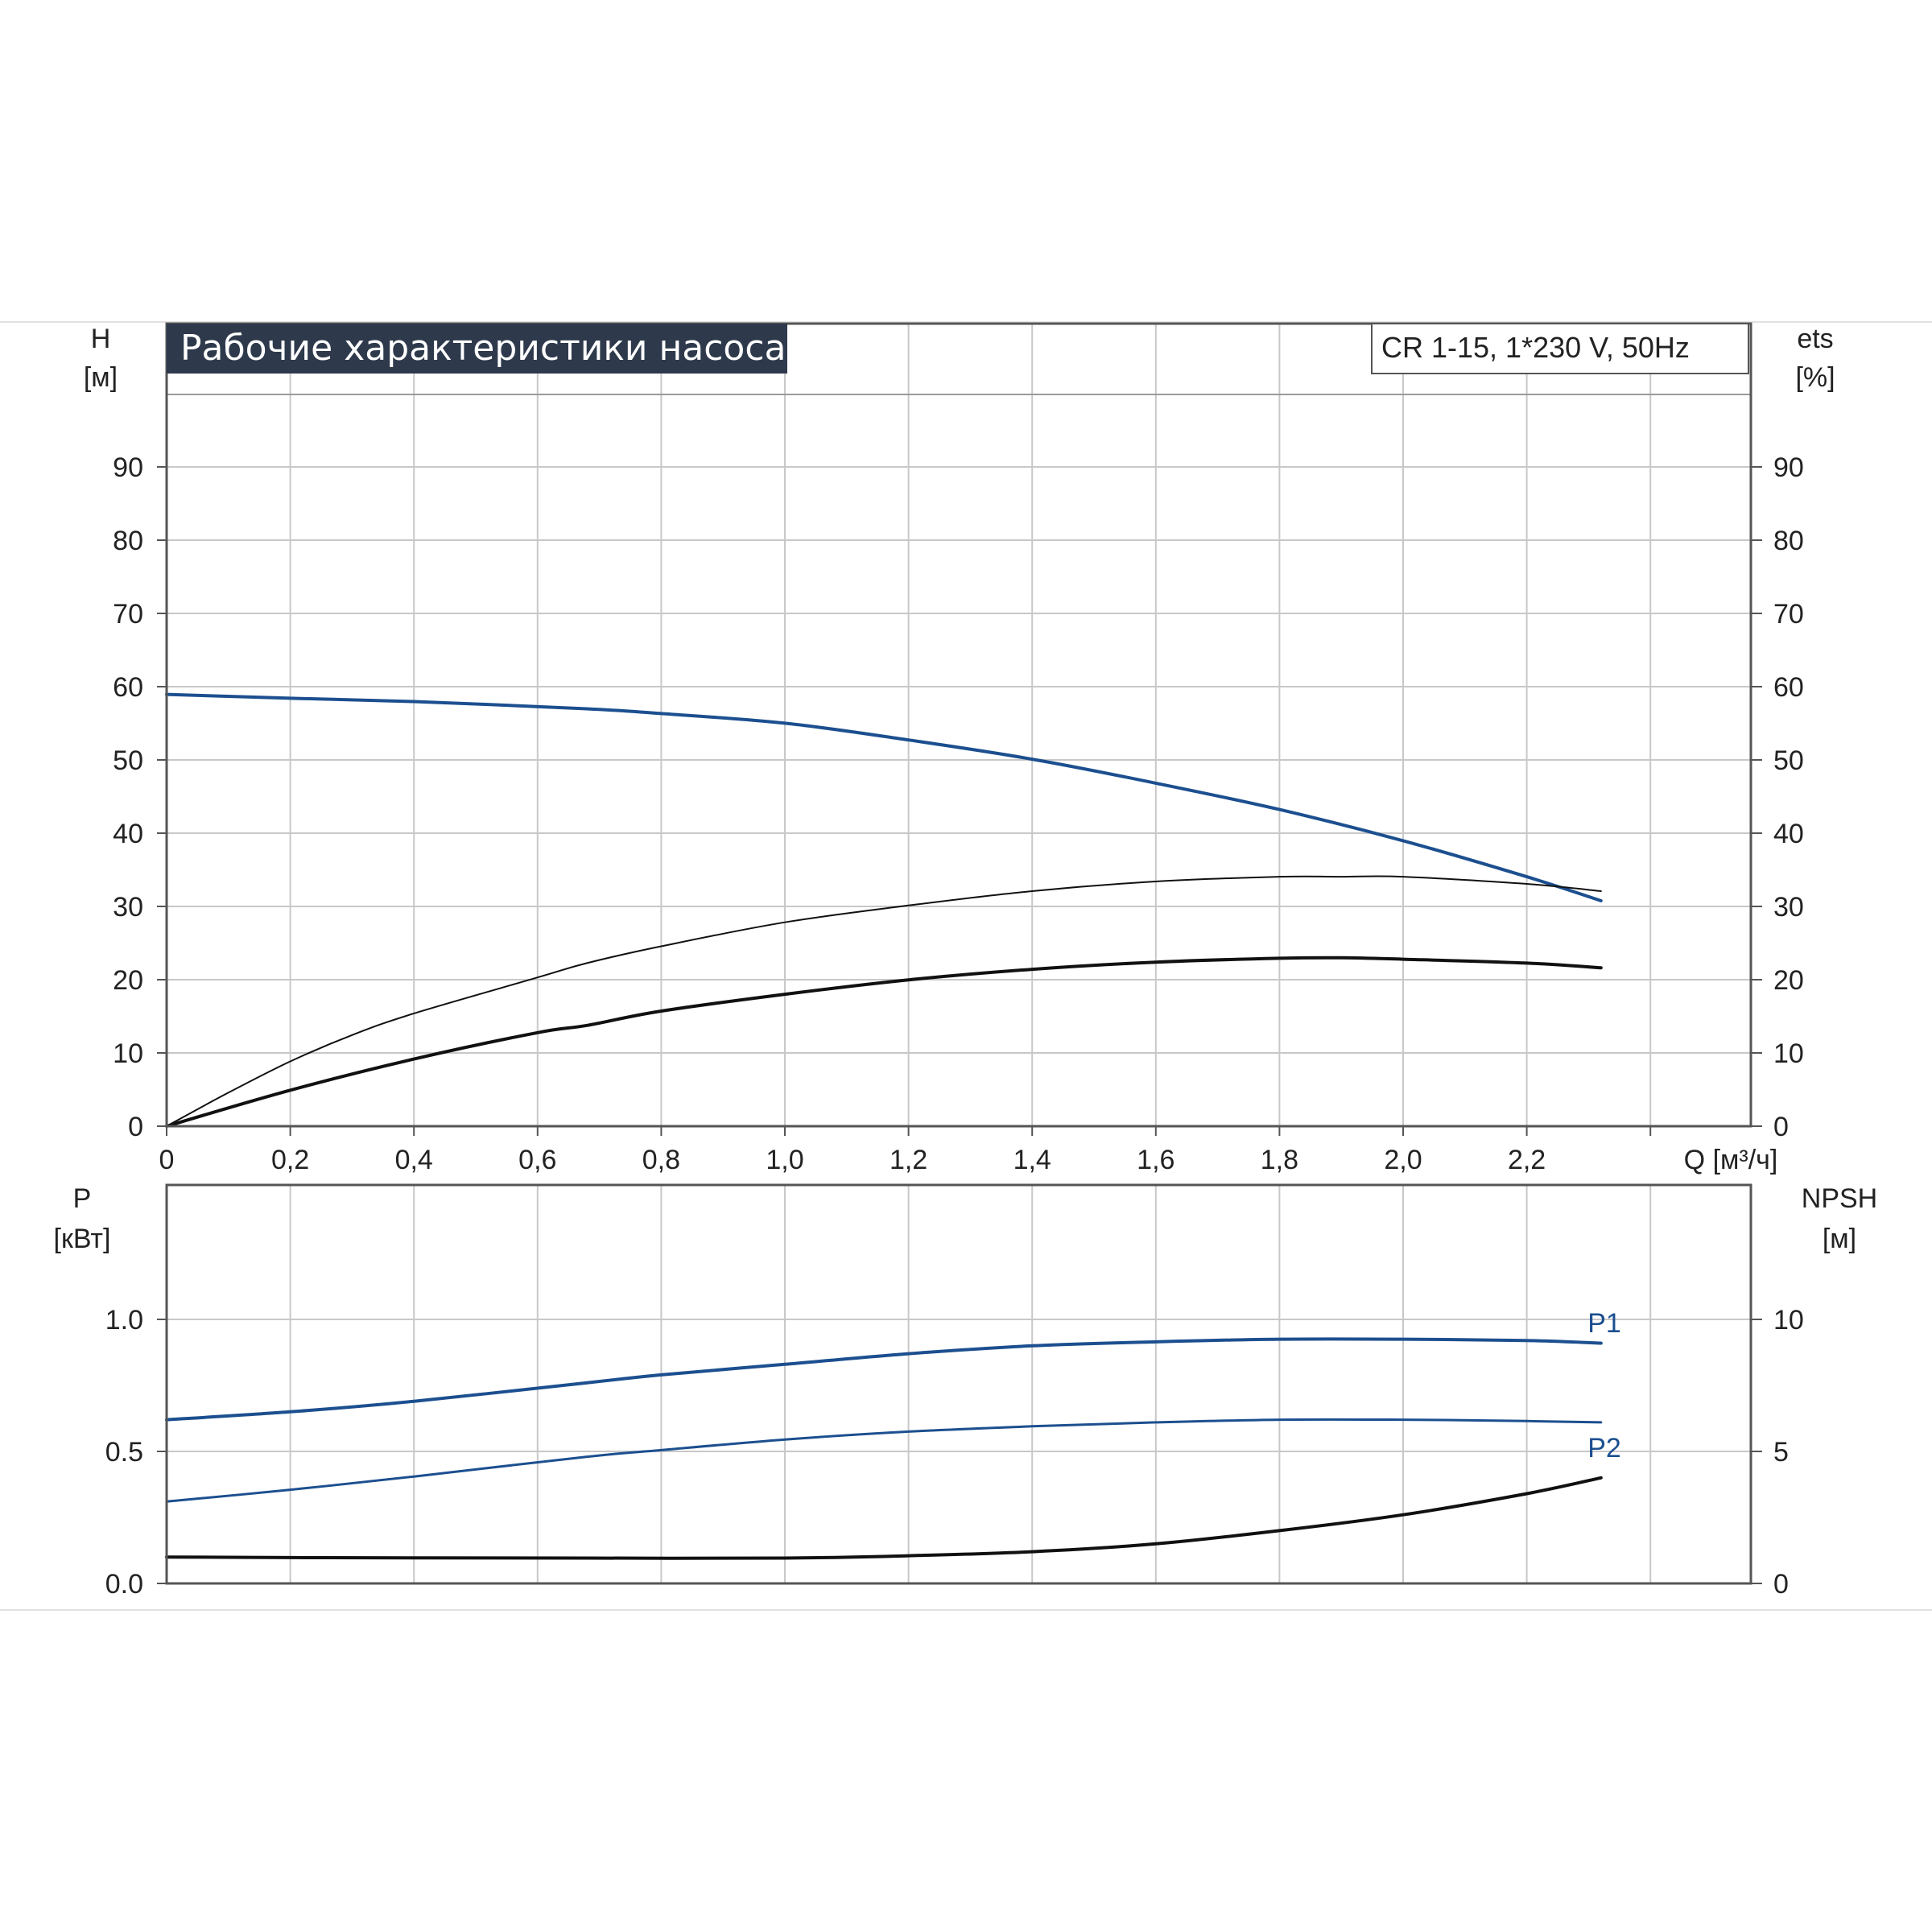 The width and height of the screenshot is (1932, 1932). I want to click on x-tick-label: 1,0, so click(784, 1160).